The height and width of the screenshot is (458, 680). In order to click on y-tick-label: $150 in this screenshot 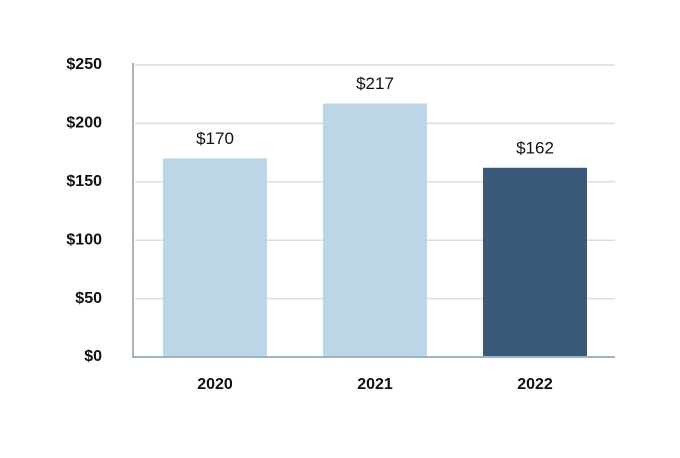, I will do `click(84, 181)`.